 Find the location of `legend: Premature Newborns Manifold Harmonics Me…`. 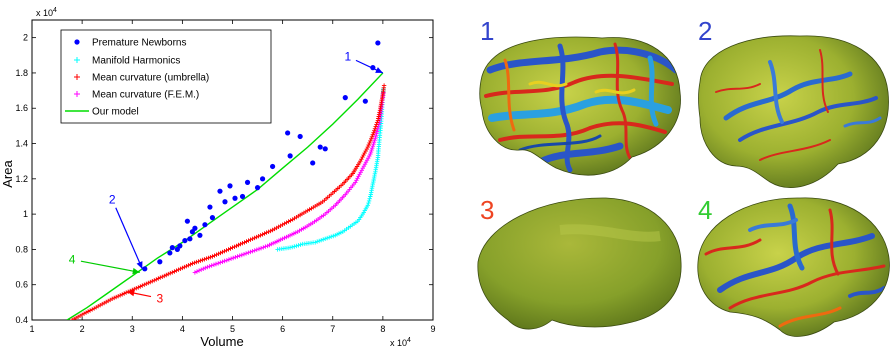

legend: Premature Newborns Manifold Harmonics Me… is located at coordinates (166, 76).